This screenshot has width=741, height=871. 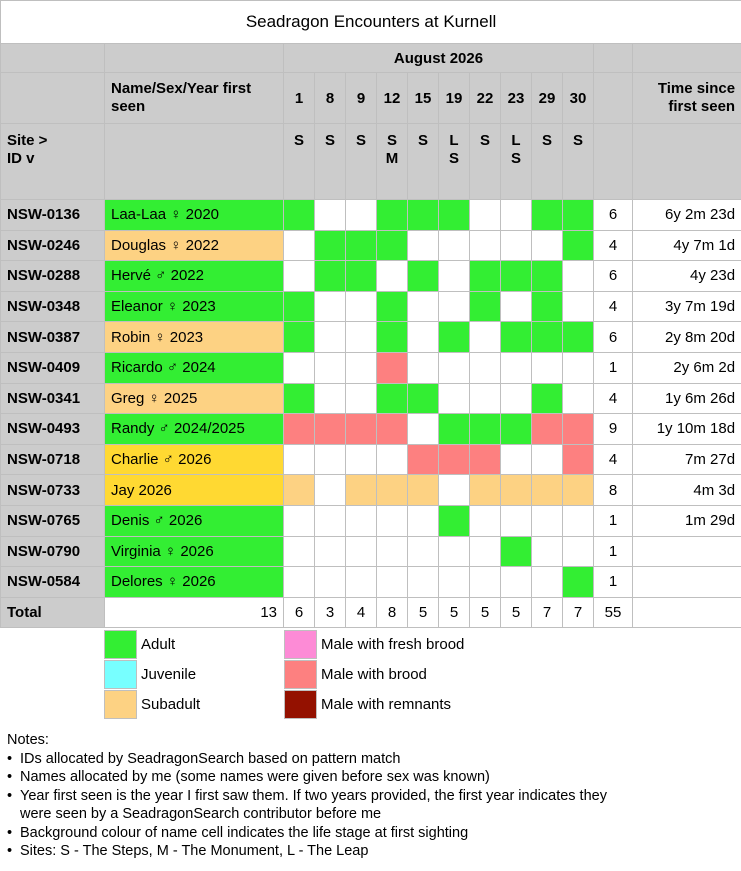 I want to click on row-time-since: 4m 3d, so click(x=686, y=490).